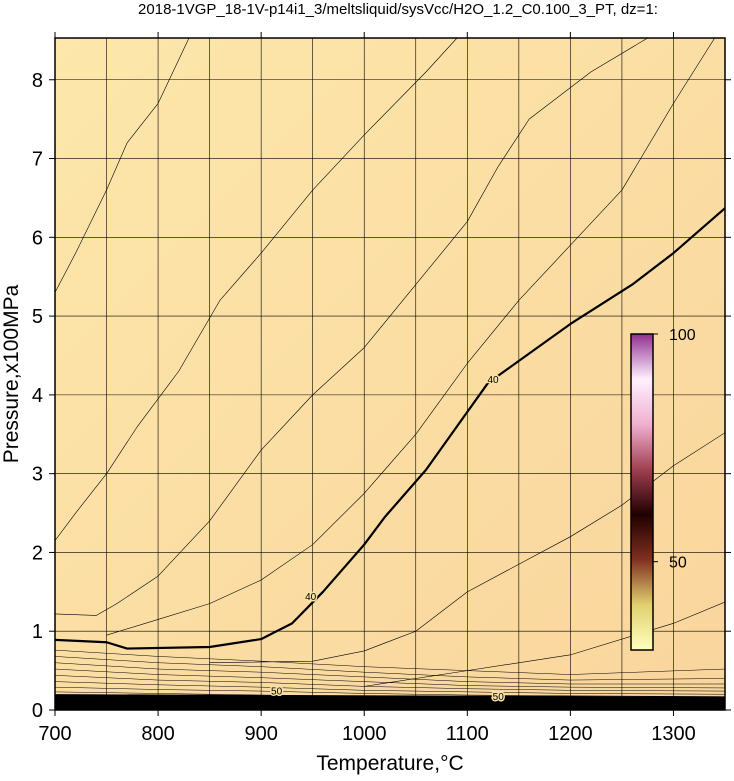 Image resolution: width=734 pixels, height=781 pixels. What do you see at coordinates (389, 763) in the screenshot?
I see `x-axis-label: Temperature,°C` at bounding box center [389, 763].